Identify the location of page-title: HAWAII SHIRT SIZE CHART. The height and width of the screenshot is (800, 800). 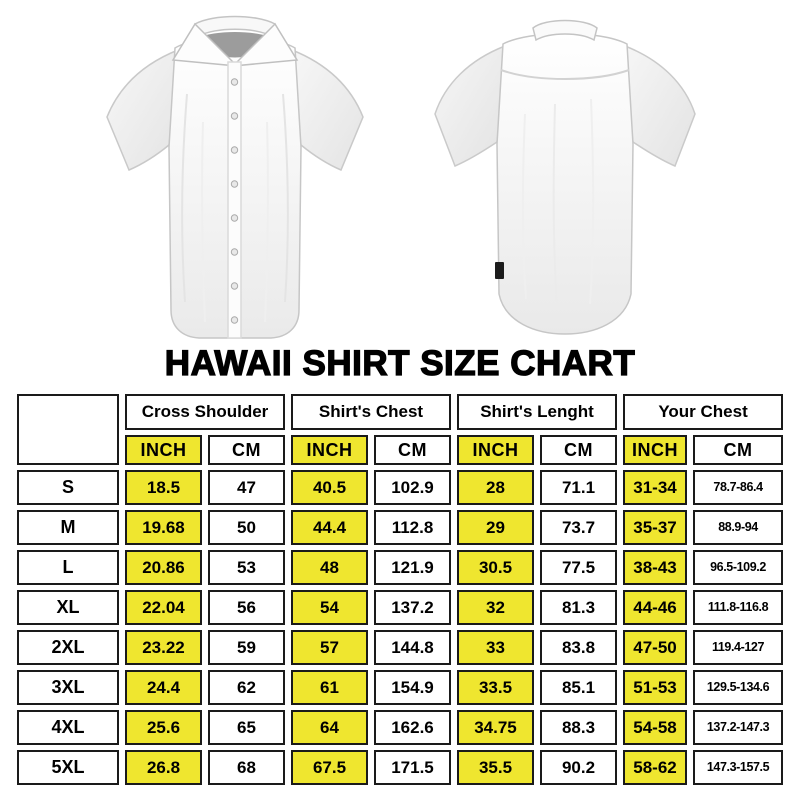
(400, 363).